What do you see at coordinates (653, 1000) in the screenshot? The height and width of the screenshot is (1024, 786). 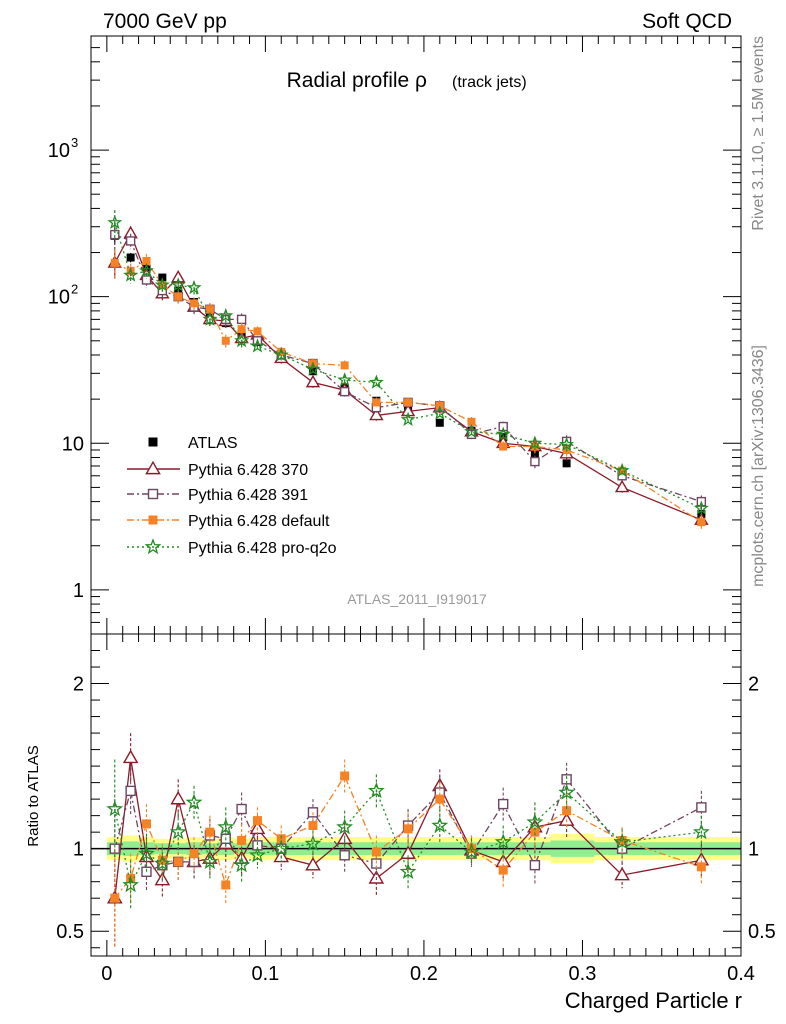 I see `x-axis-label: Charged Particle r` at bounding box center [653, 1000].